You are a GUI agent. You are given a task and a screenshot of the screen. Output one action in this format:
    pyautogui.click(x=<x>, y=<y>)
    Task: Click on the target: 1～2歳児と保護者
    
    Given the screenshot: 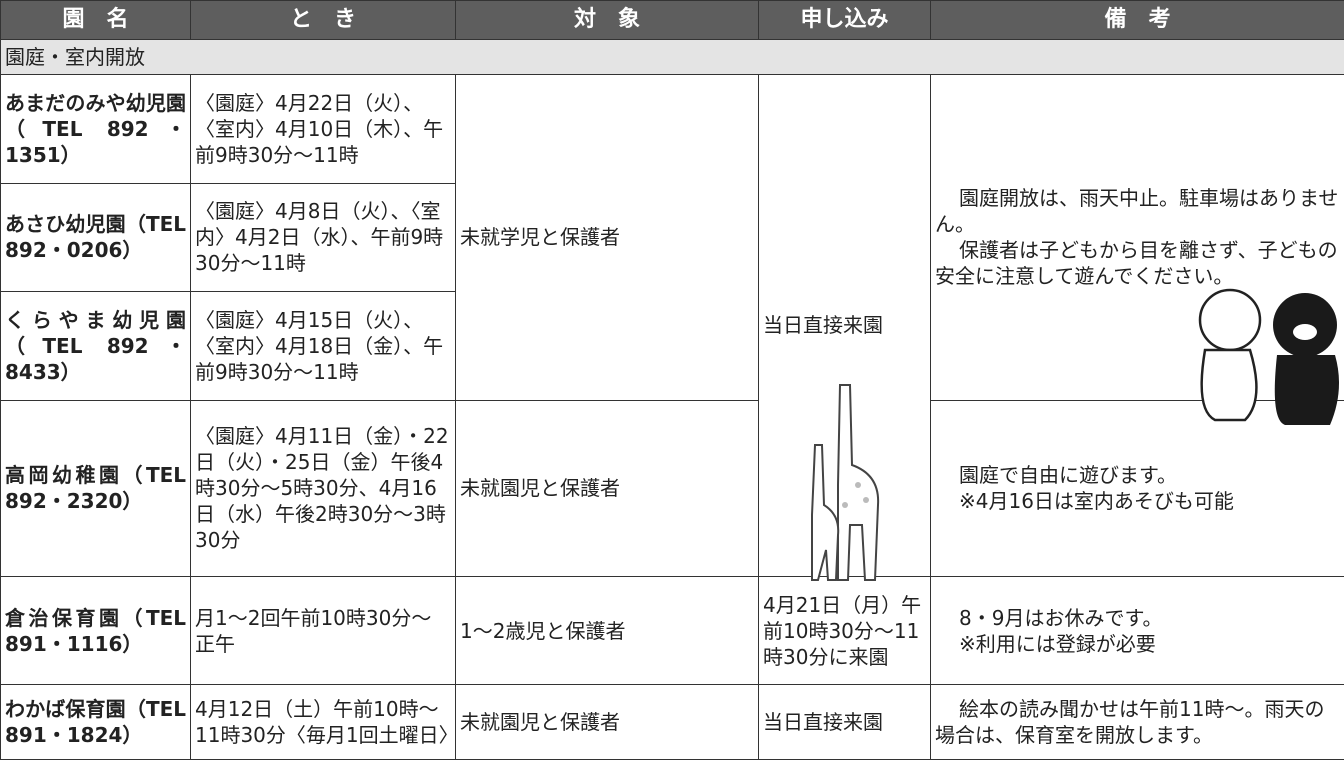 What is the action you would take?
    pyautogui.click(x=607, y=630)
    